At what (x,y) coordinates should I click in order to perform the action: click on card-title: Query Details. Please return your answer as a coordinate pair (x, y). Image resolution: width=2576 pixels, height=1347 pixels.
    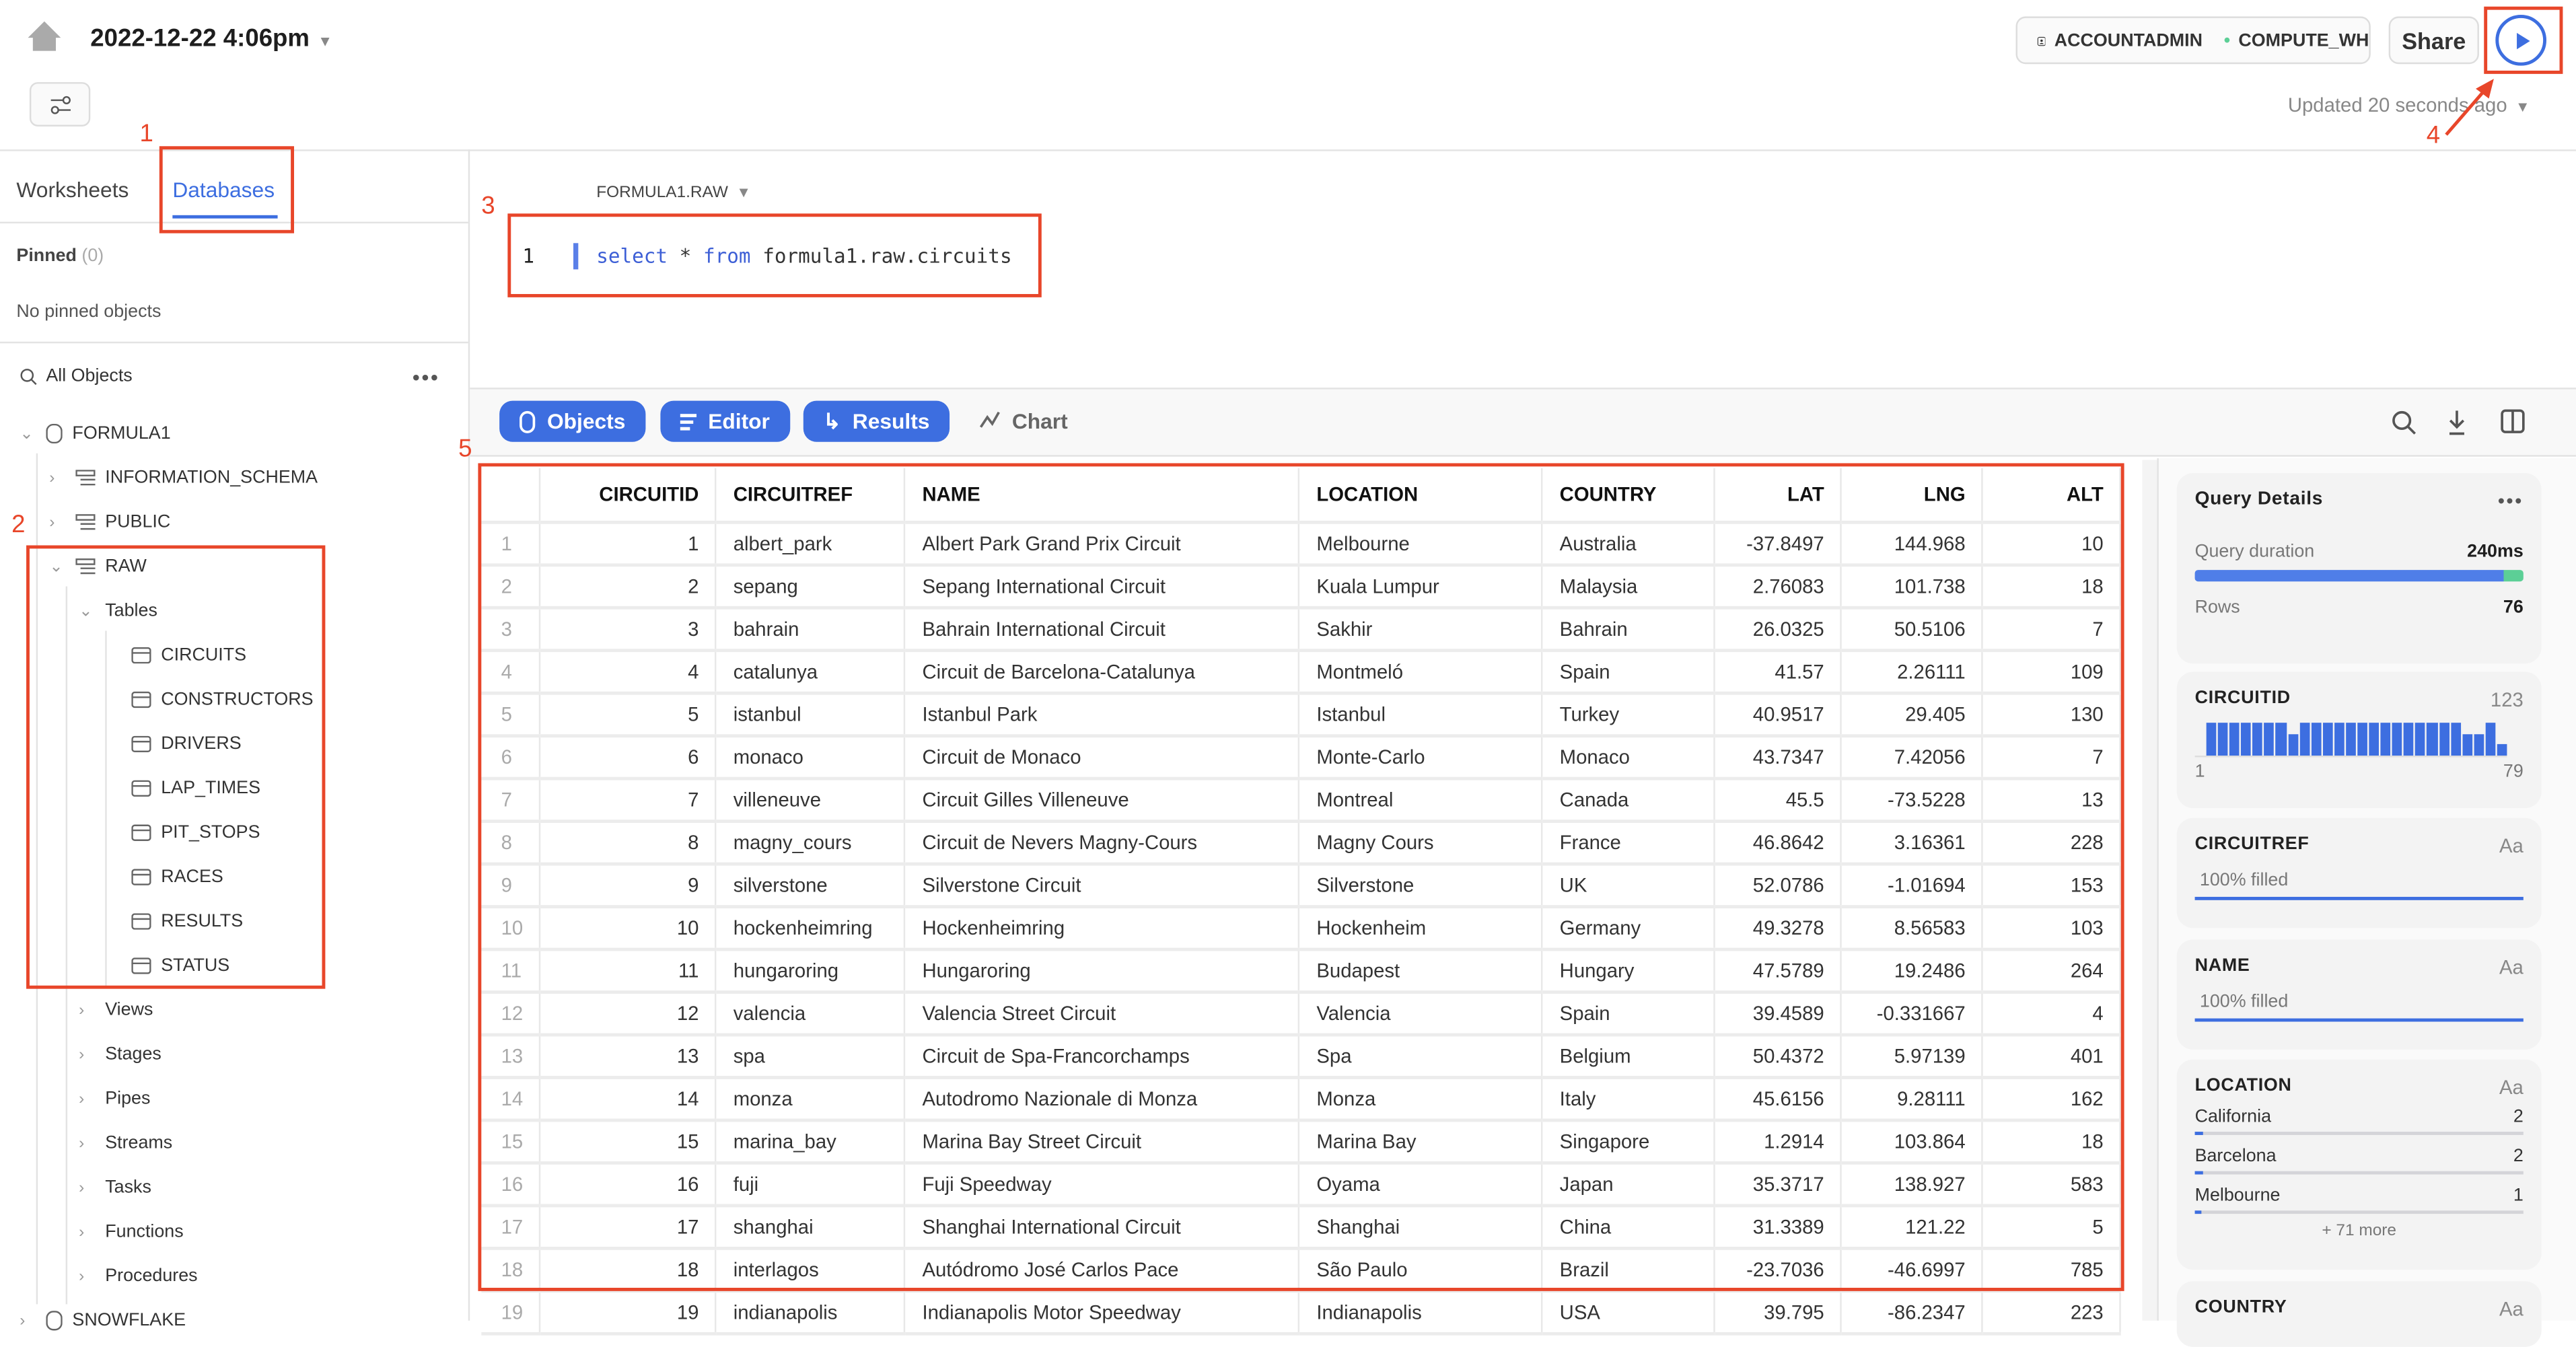
    Looking at the image, I should click on (2259, 499).